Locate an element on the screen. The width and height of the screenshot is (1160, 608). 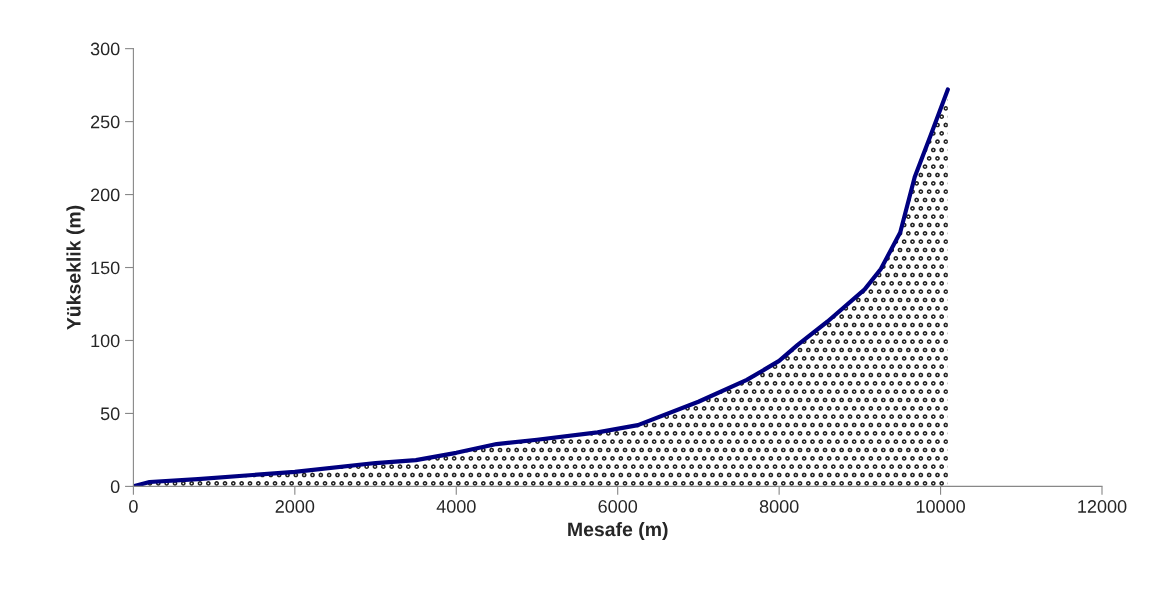
y-tick-label: 250 is located at coordinates (105, 122).